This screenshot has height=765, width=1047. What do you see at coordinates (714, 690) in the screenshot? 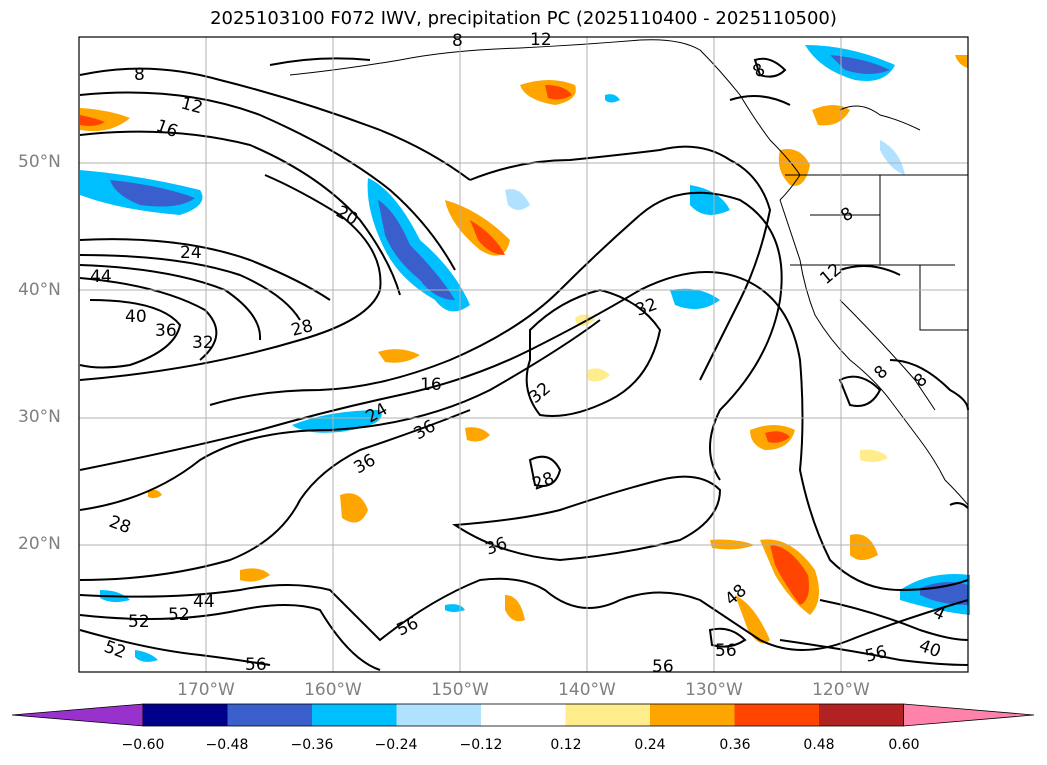
I see `lon-label-130w: 130°W` at bounding box center [714, 690].